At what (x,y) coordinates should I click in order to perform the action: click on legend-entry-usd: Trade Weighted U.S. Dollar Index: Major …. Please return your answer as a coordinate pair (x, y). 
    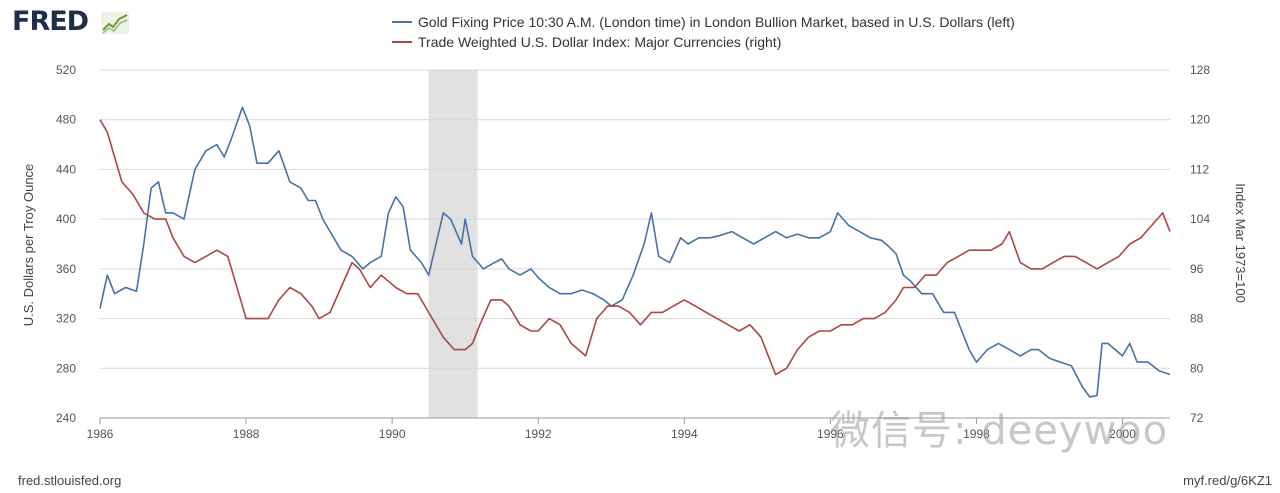
    Looking at the image, I should click on (703, 42).